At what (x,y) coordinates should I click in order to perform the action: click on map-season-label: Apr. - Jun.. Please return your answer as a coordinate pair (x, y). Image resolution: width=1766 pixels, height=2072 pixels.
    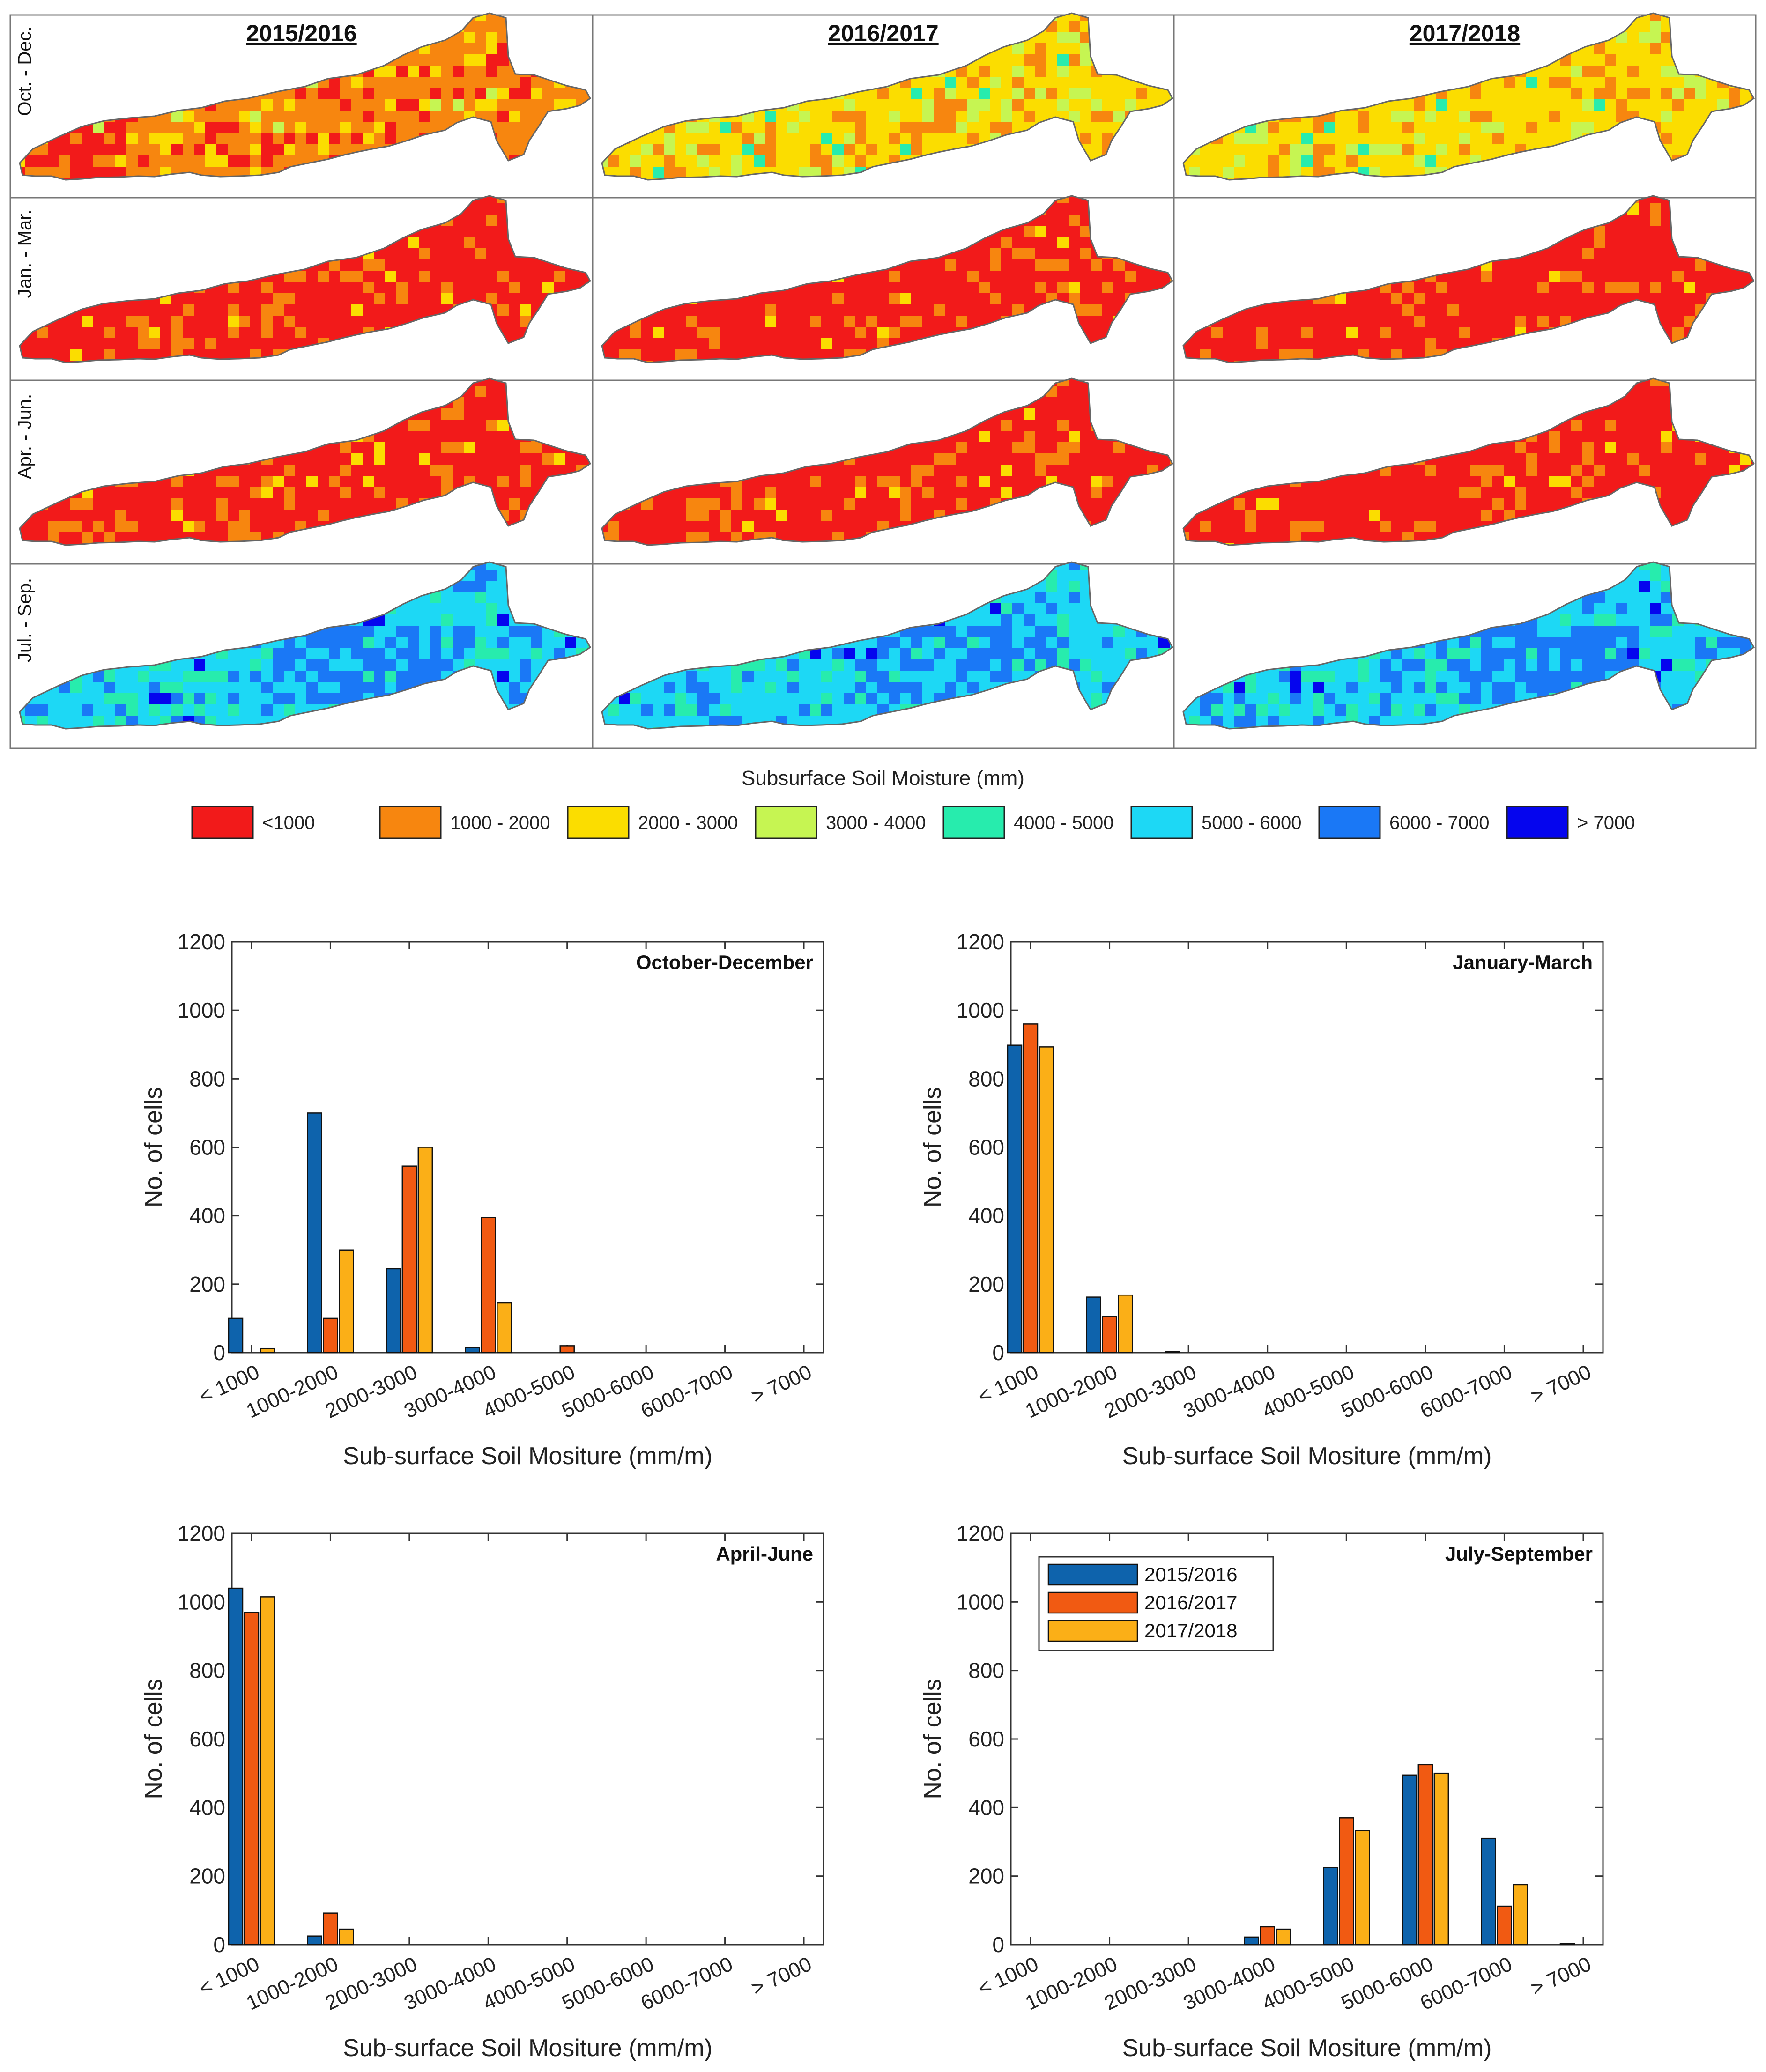
    Looking at the image, I should click on (25, 436).